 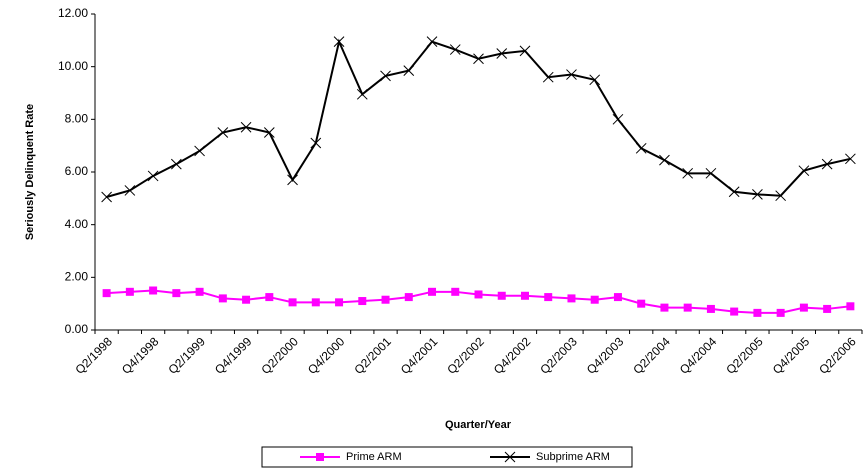 I want to click on x-tick-label: Q2/2006, so click(x=837, y=355).